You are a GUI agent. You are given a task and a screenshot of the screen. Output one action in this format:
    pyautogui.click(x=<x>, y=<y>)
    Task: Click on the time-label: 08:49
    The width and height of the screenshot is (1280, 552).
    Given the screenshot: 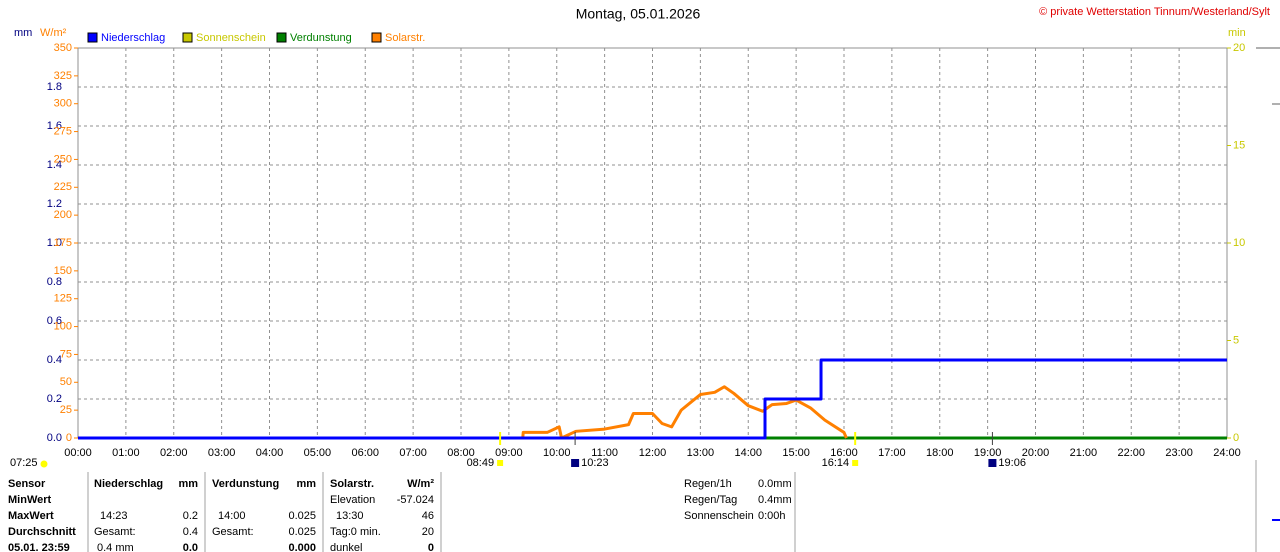 What is the action you would take?
    pyautogui.click(x=481, y=463)
    